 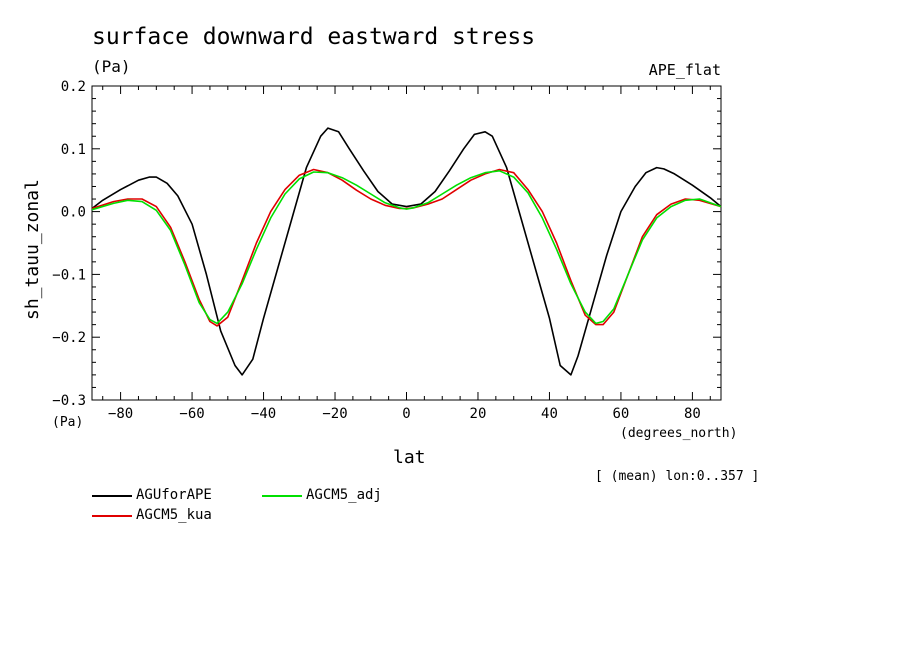 I want to click on x-tick-label: 0, so click(x=406, y=414).